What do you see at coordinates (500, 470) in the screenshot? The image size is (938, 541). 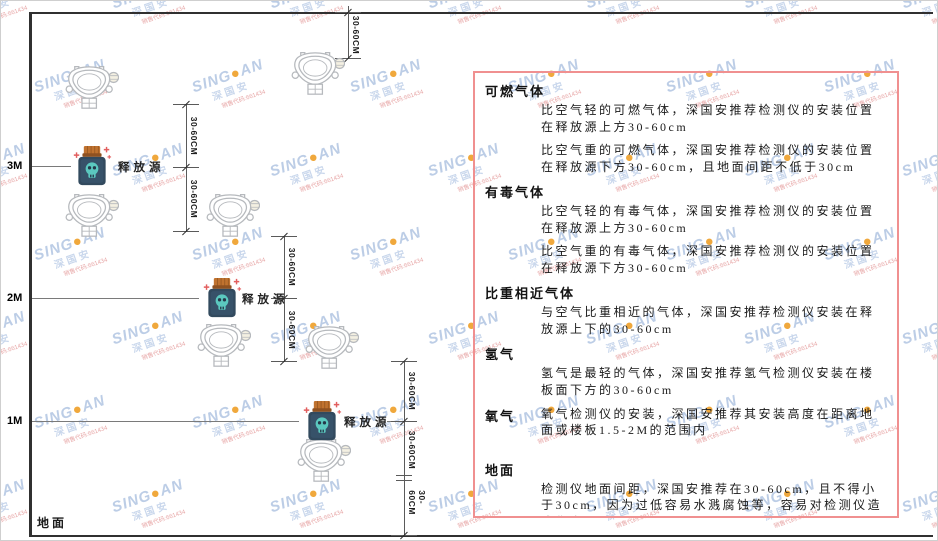 I see `section-heading: 地面` at bounding box center [500, 470].